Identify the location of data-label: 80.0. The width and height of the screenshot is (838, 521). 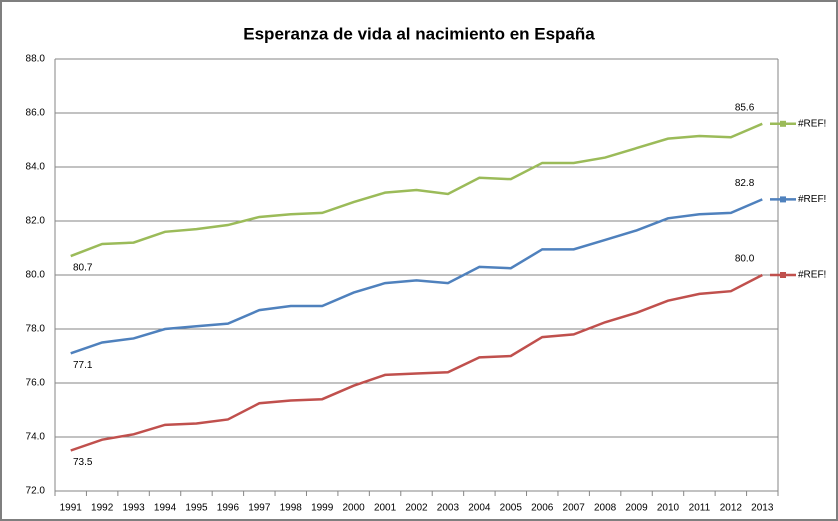
(745, 259).